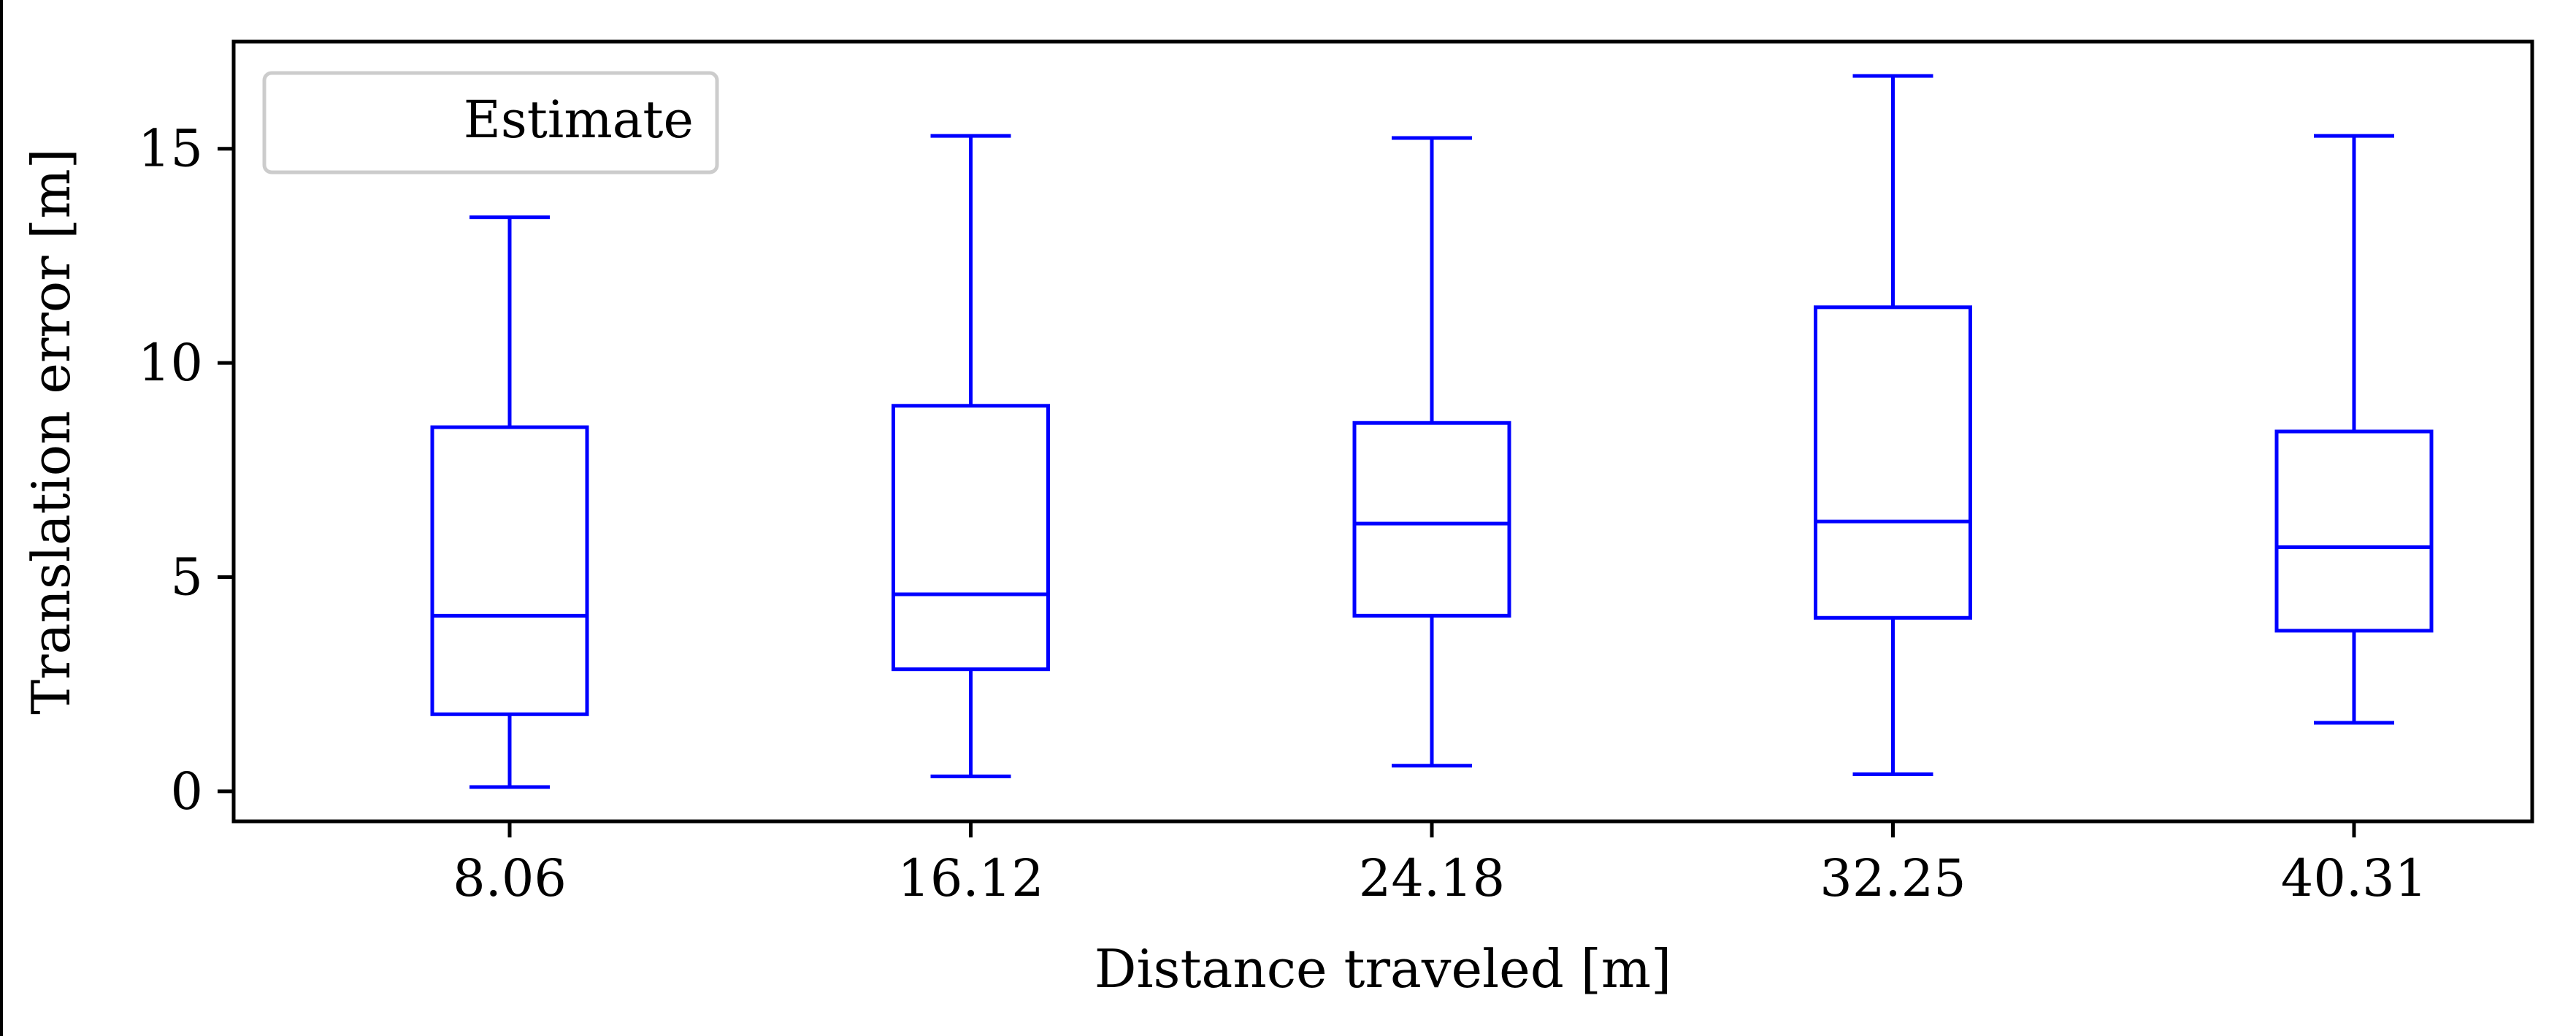 This screenshot has height=1036, width=2576. Describe the element at coordinates (1383, 968) in the screenshot. I see `x-axis-label: Distance traveled [m]` at that location.